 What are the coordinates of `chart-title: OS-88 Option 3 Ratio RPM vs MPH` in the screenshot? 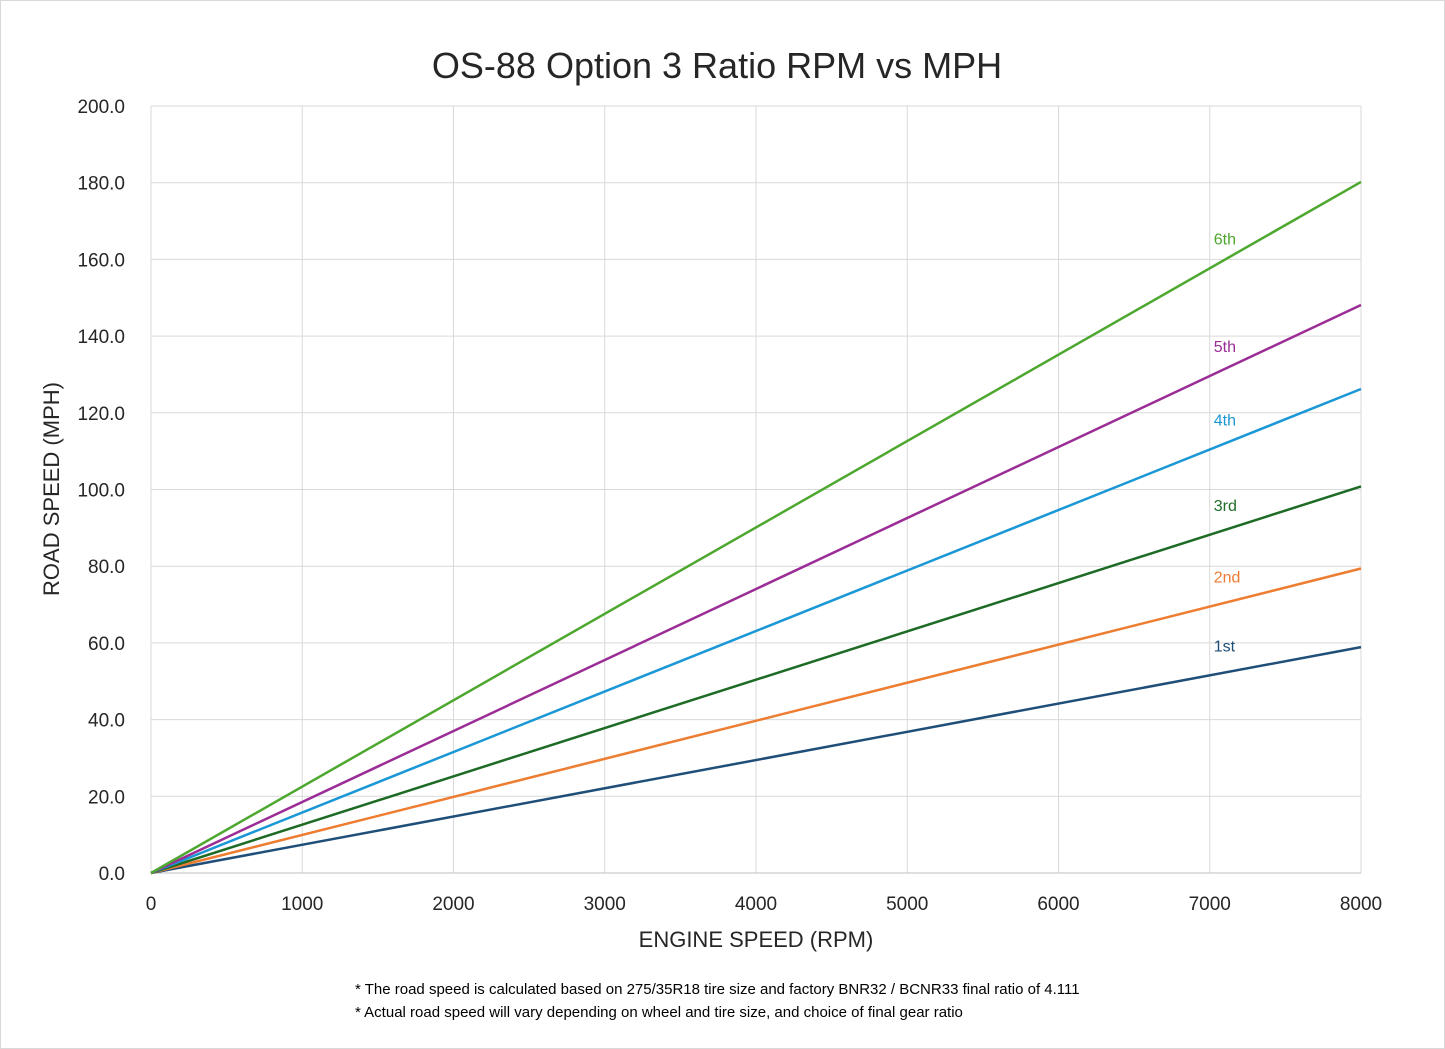 It's located at (717, 65).